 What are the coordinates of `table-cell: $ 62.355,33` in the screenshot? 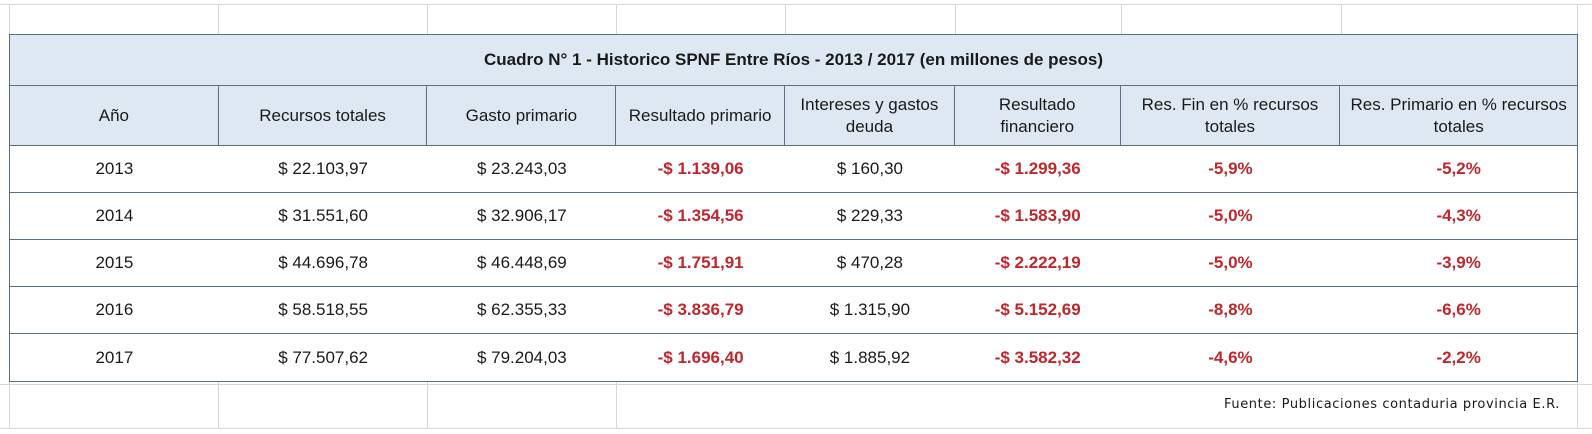 It's located at (521, 309).